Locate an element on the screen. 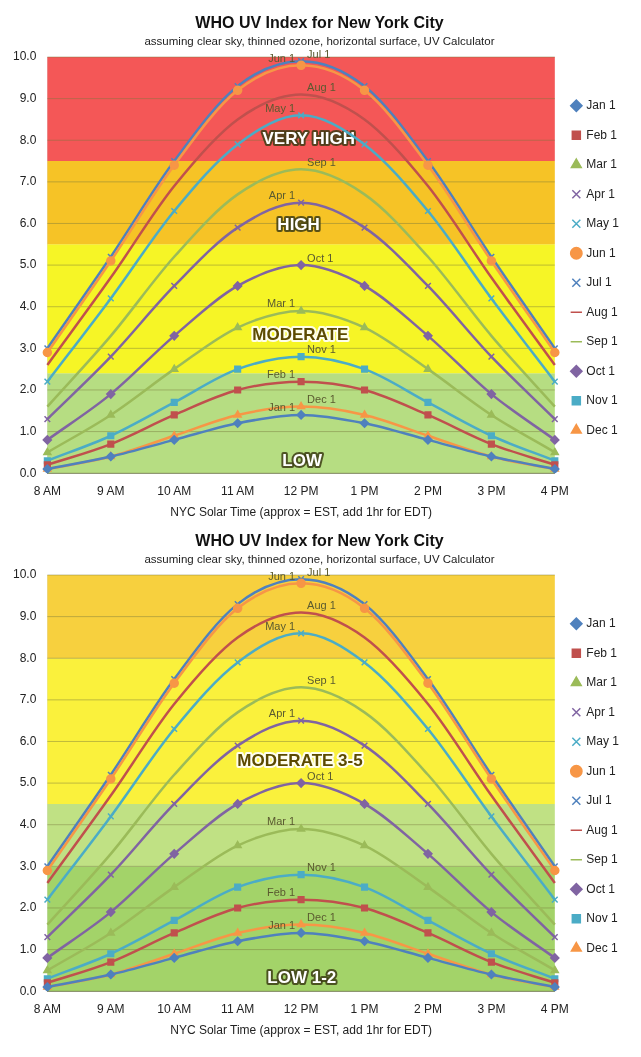 The width and height of the screenshot is (641, 1057). band-label: LOW 1-2 is located at coordinates (302, 978).